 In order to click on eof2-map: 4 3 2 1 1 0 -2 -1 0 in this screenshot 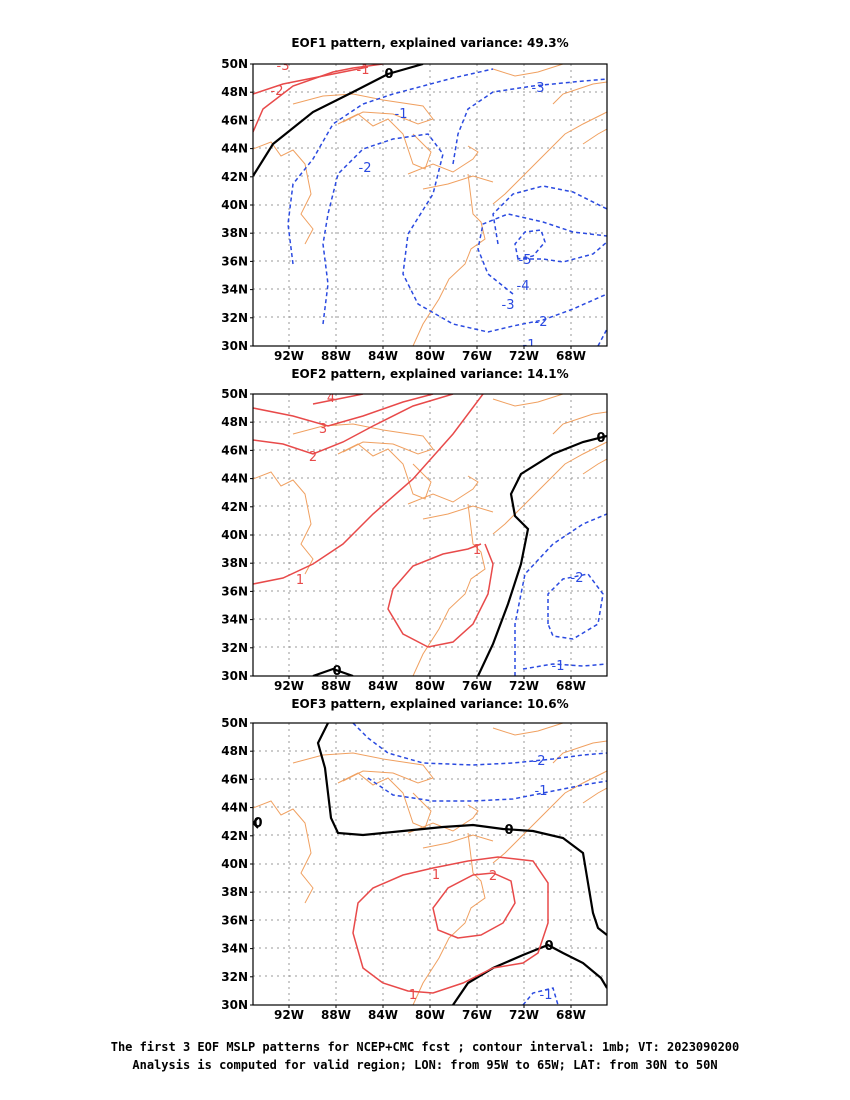, I will do `click(430, 535)`.